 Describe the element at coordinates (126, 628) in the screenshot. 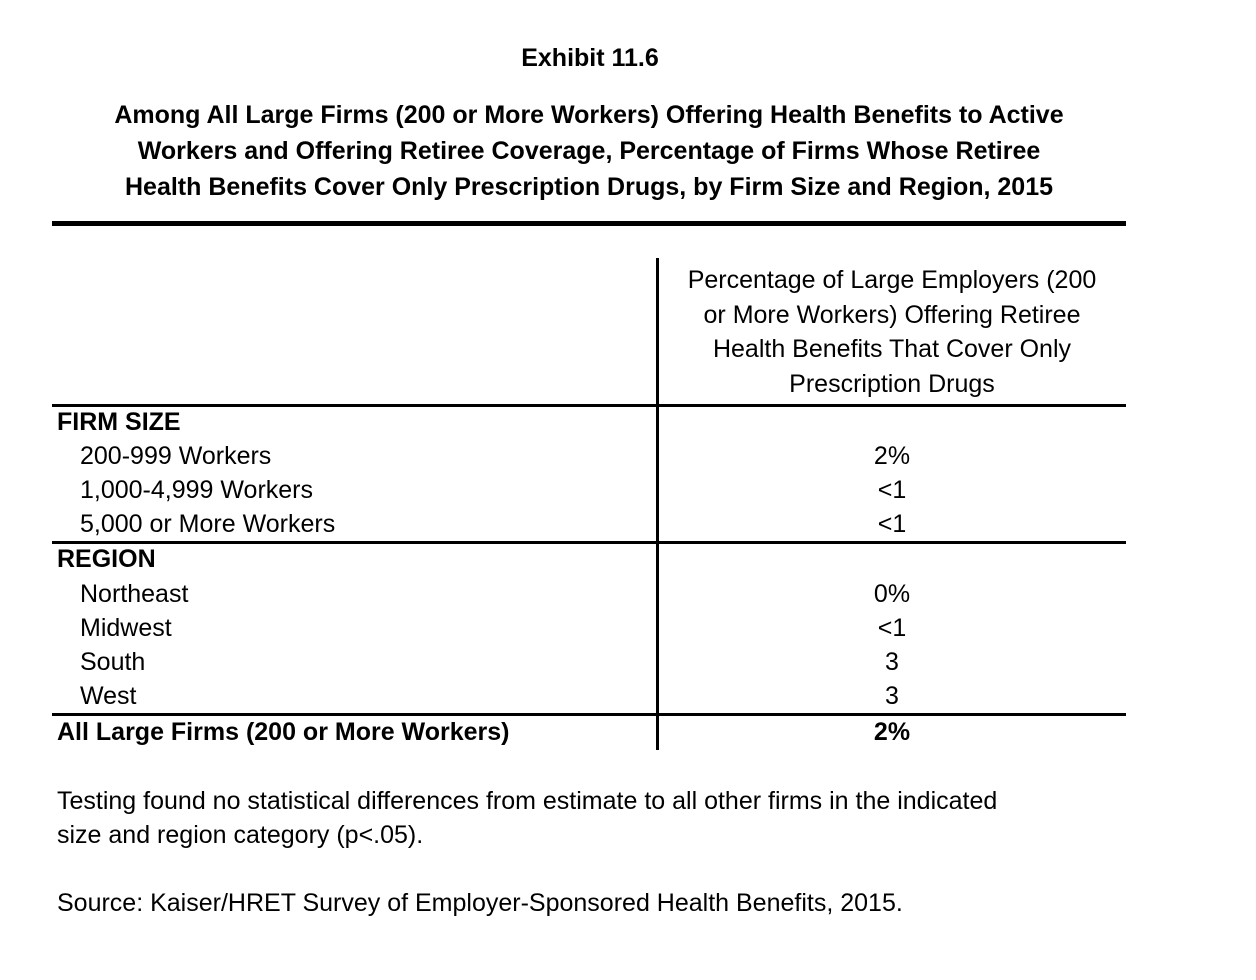

I see `row-label: Midwest` at that location.